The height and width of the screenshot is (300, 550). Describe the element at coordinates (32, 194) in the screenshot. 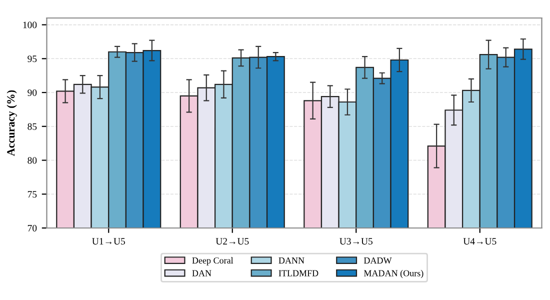

I see `y-tick-label: 75` at that location.